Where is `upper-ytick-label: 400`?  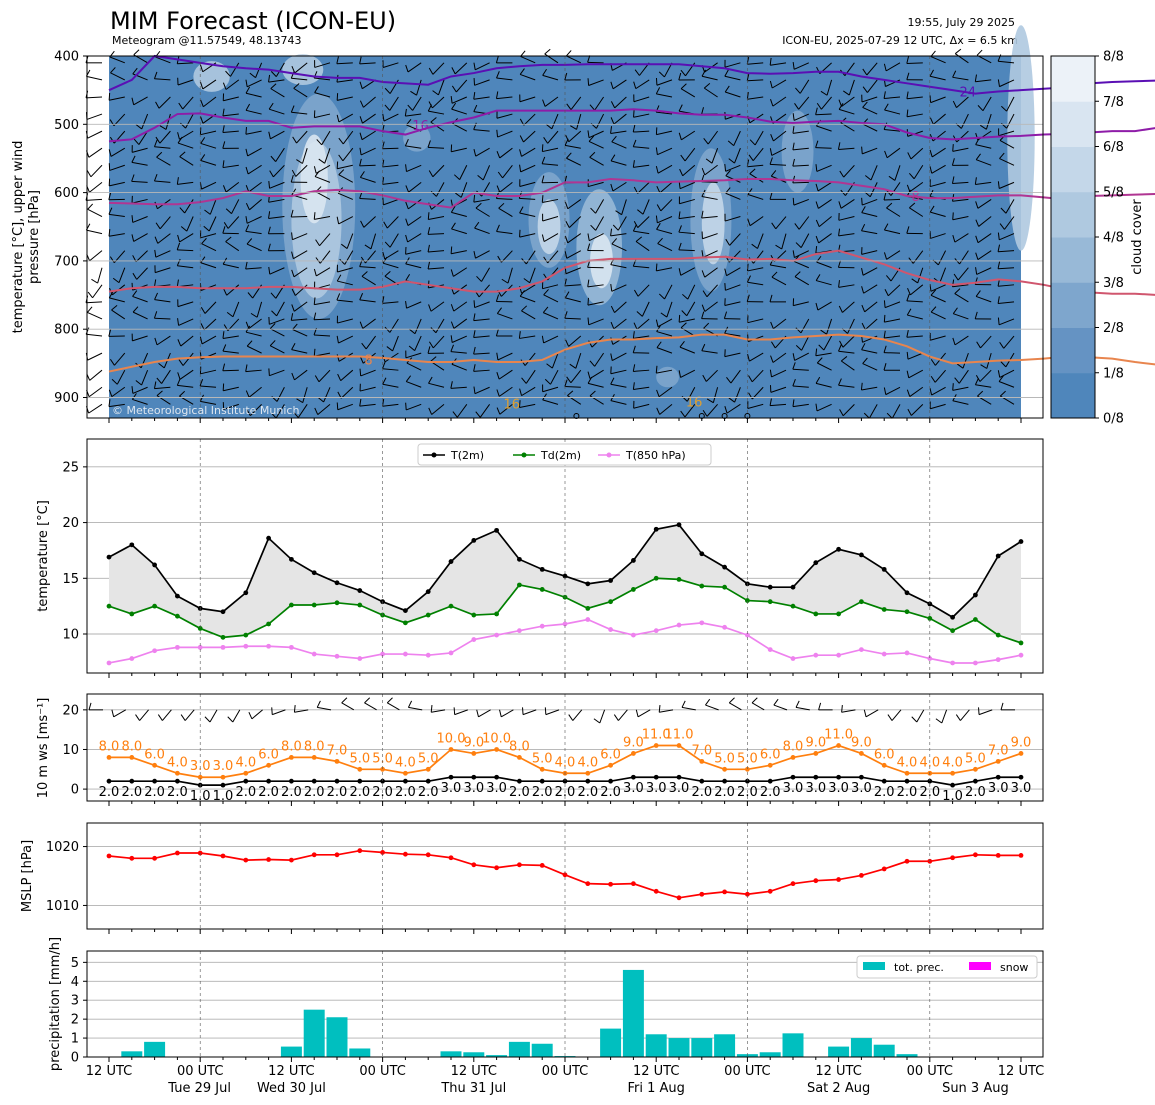
upper-ytick-label: 400 is located at coordinates (66, 57).